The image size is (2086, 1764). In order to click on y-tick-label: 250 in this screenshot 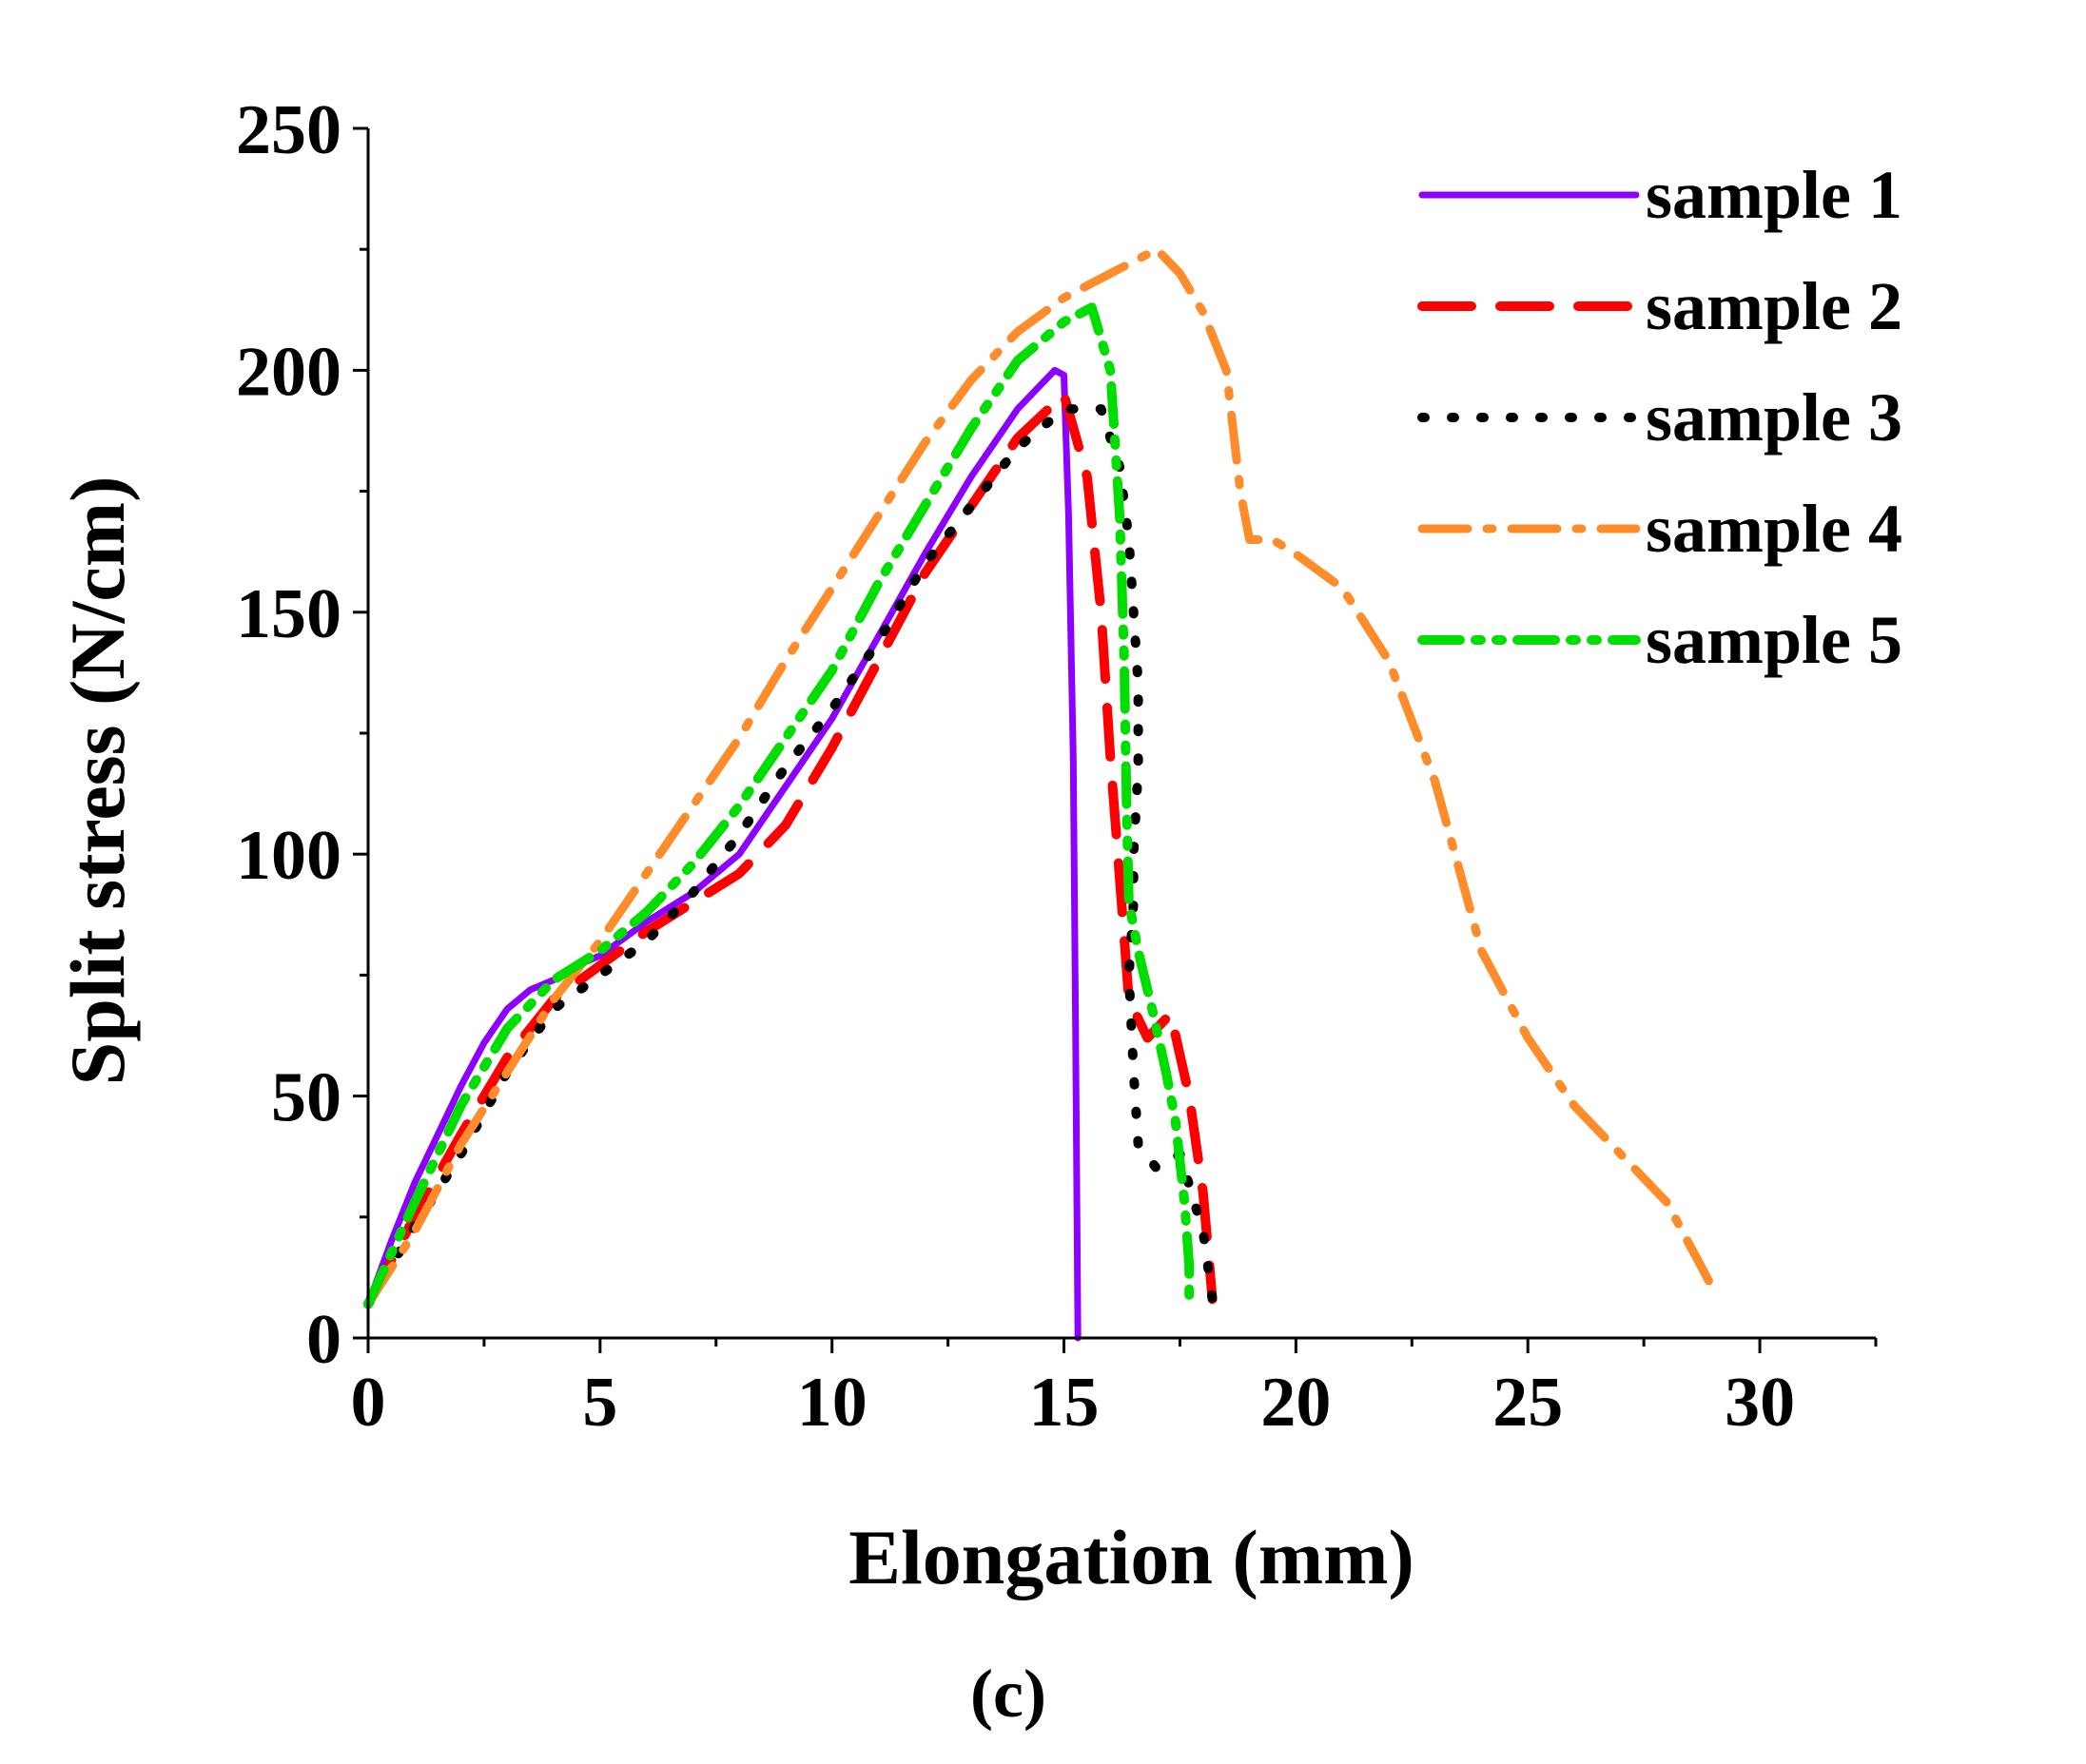, I will do `click(289, 130)`.